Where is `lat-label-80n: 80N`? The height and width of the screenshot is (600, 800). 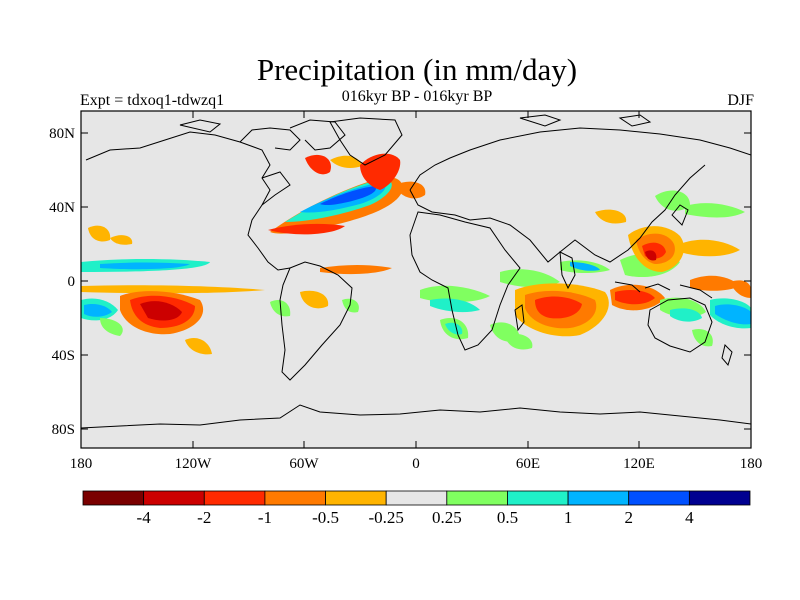 lat-label-80n: 80N is located at coordinates (62, 134).